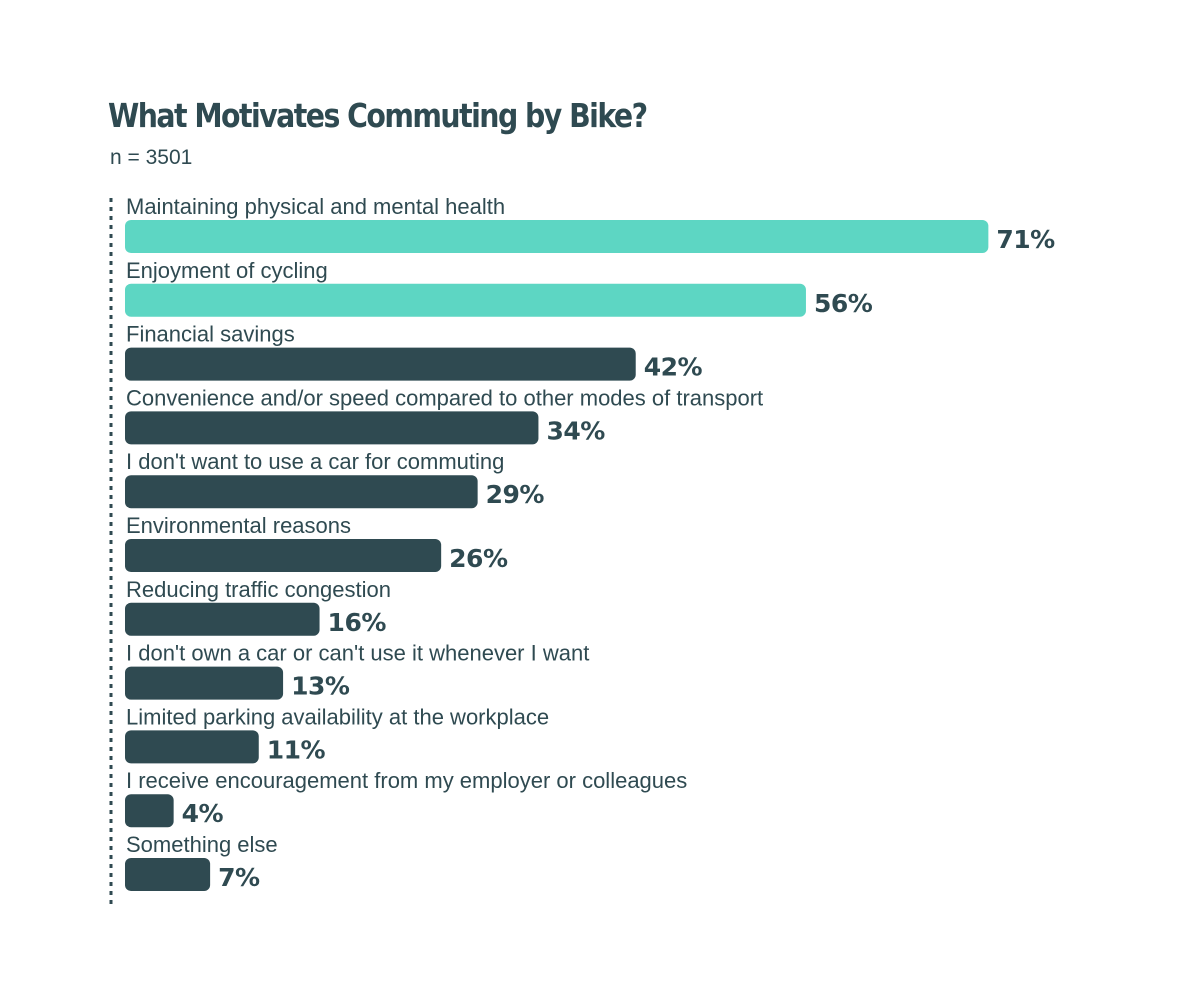  What do you see at coordinates (378, 115) in the screenshot?
I see `chart-title: What Motivates Commuting by Bike?` at bounding box center [378, 115].